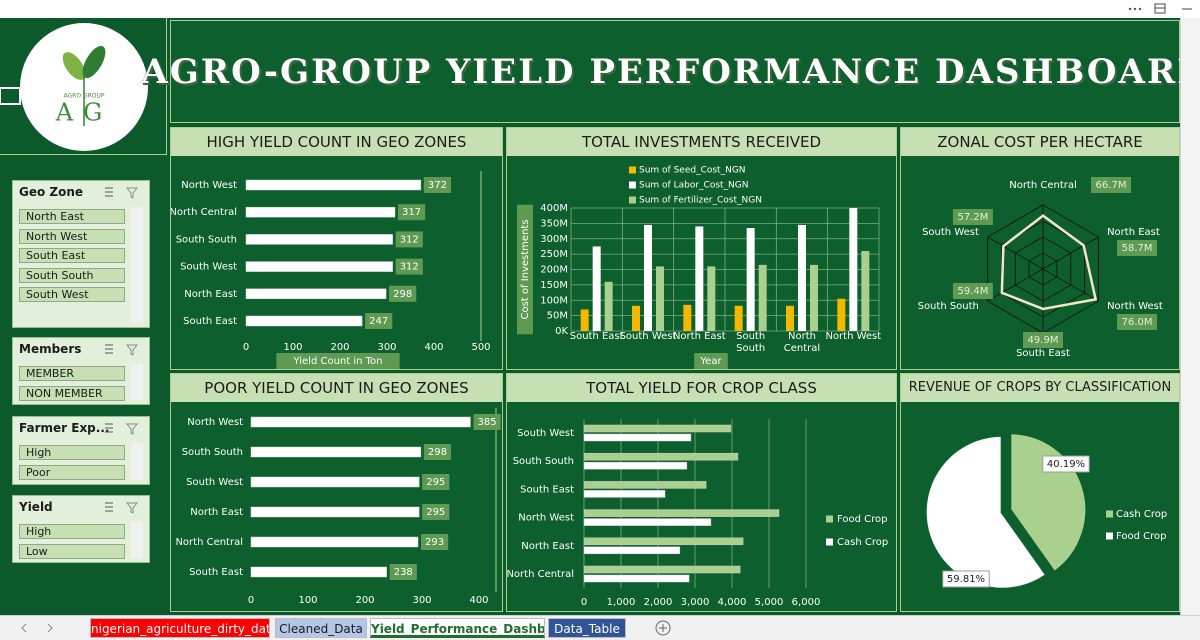  I want to click on chart-title: ZONAL COST PER HECTARE, so click(1040, 142).